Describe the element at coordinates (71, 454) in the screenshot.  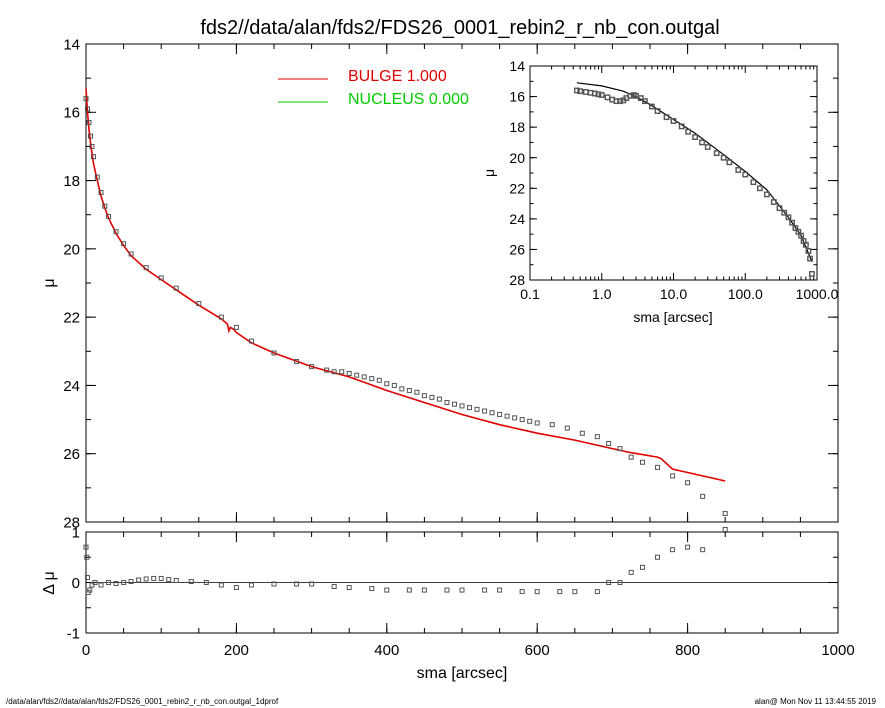
I see `y-tick-label: 26` at that location.